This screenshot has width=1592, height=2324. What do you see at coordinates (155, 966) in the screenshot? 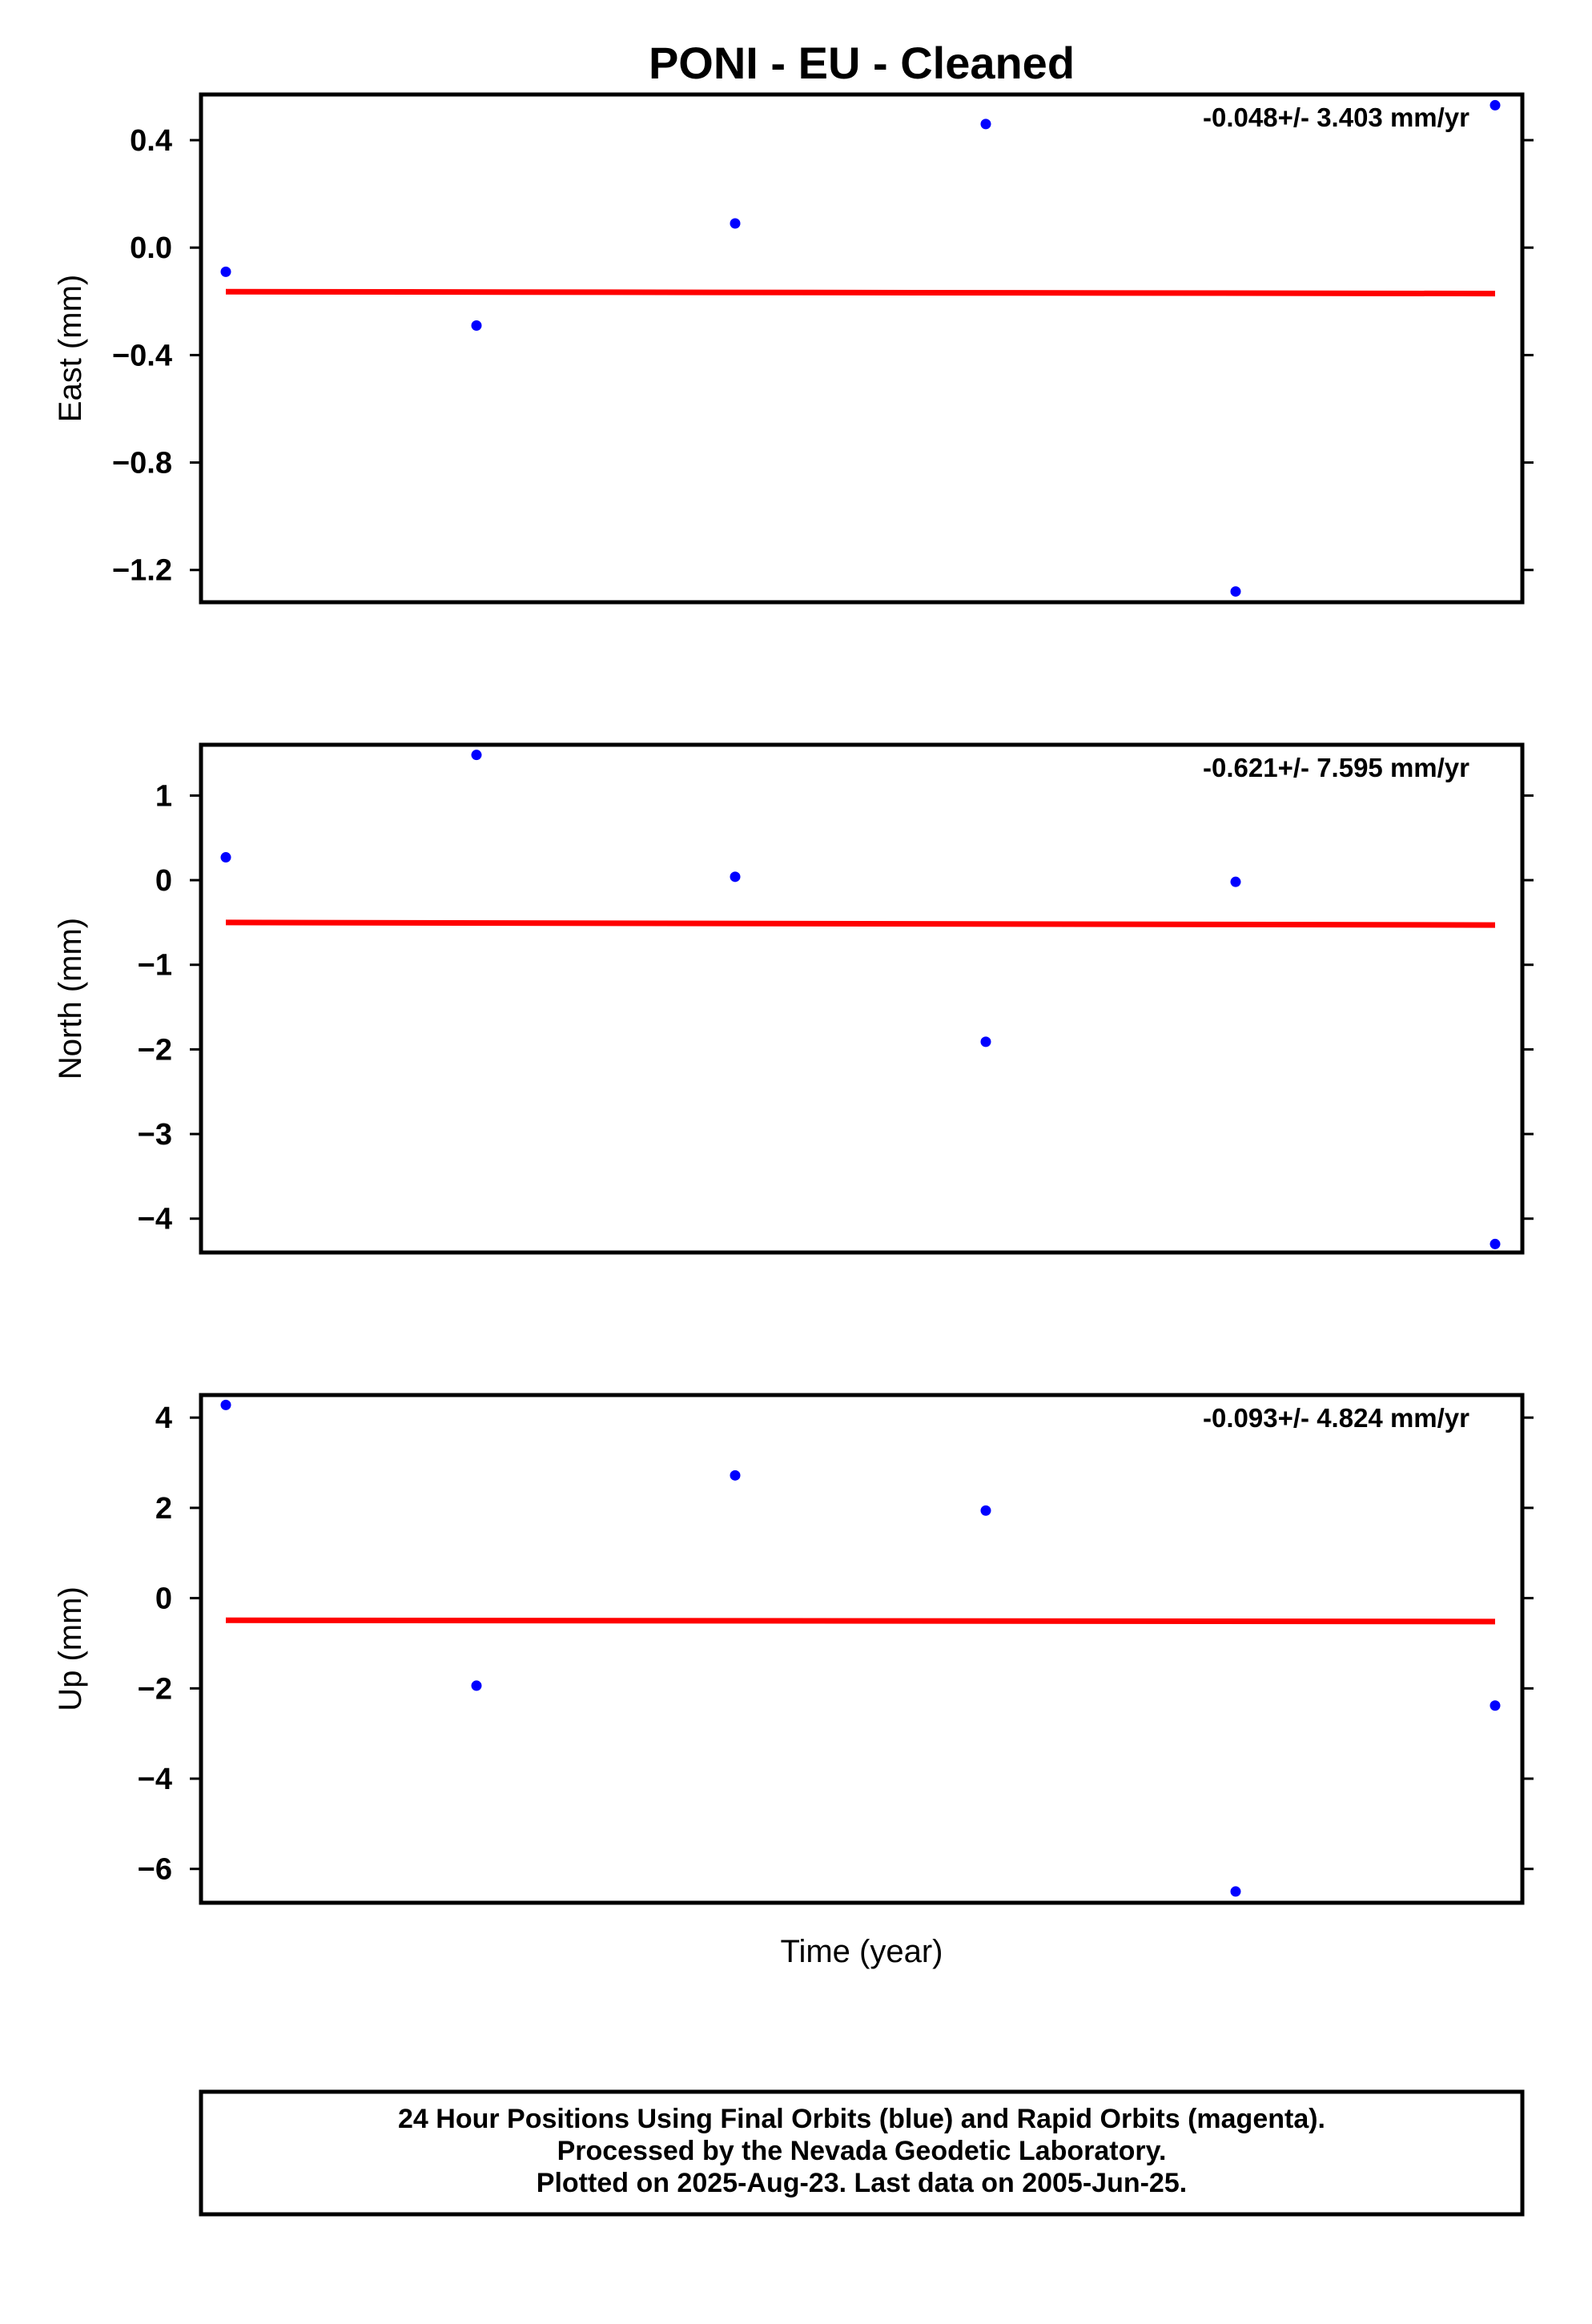
I see `north-ytick-label: −1` at bounding box center [155, 966].